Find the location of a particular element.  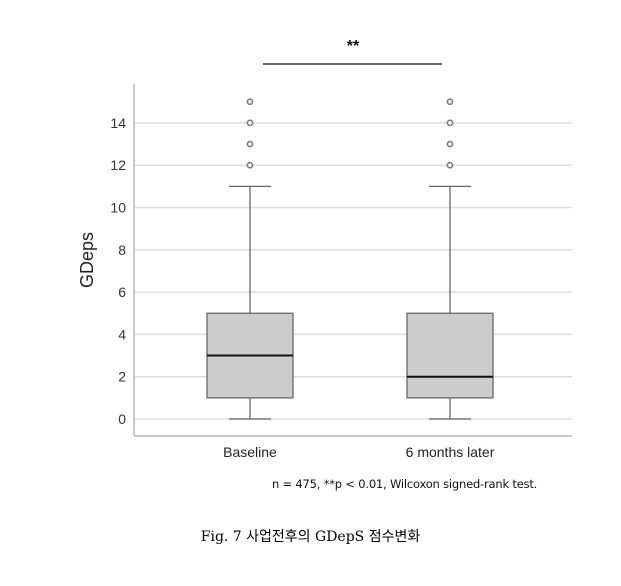

y-tick-label: 8 is located at coordinates (122, 250).